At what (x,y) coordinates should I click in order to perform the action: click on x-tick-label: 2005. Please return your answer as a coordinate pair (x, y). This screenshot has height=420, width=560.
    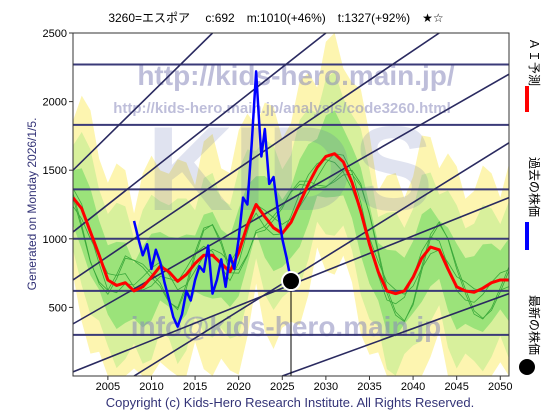
    Looking at the image, I should click on (108, 387).